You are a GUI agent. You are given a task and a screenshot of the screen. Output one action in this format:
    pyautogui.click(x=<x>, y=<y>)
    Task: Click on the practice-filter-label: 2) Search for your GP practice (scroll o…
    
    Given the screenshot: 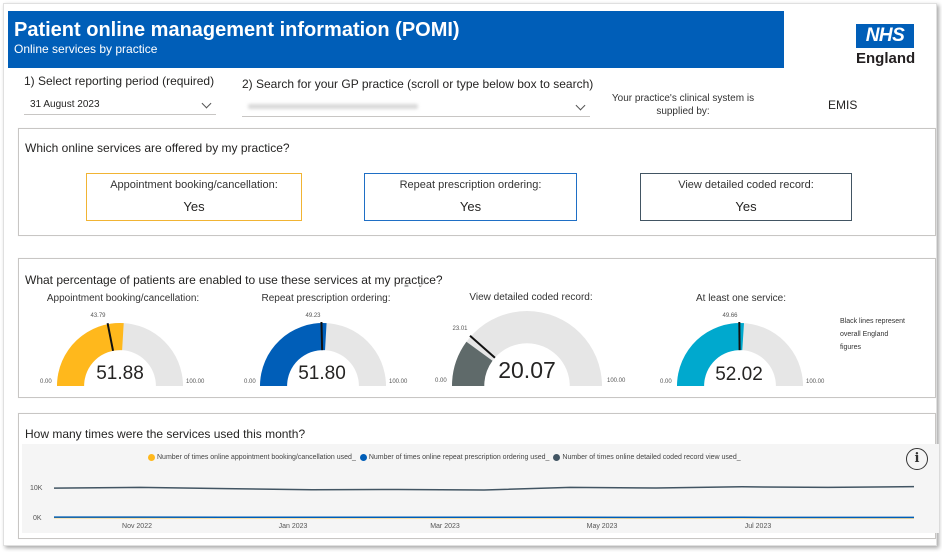 What is the action you would take?
    pyautogui.click(x=418, y=84)
    